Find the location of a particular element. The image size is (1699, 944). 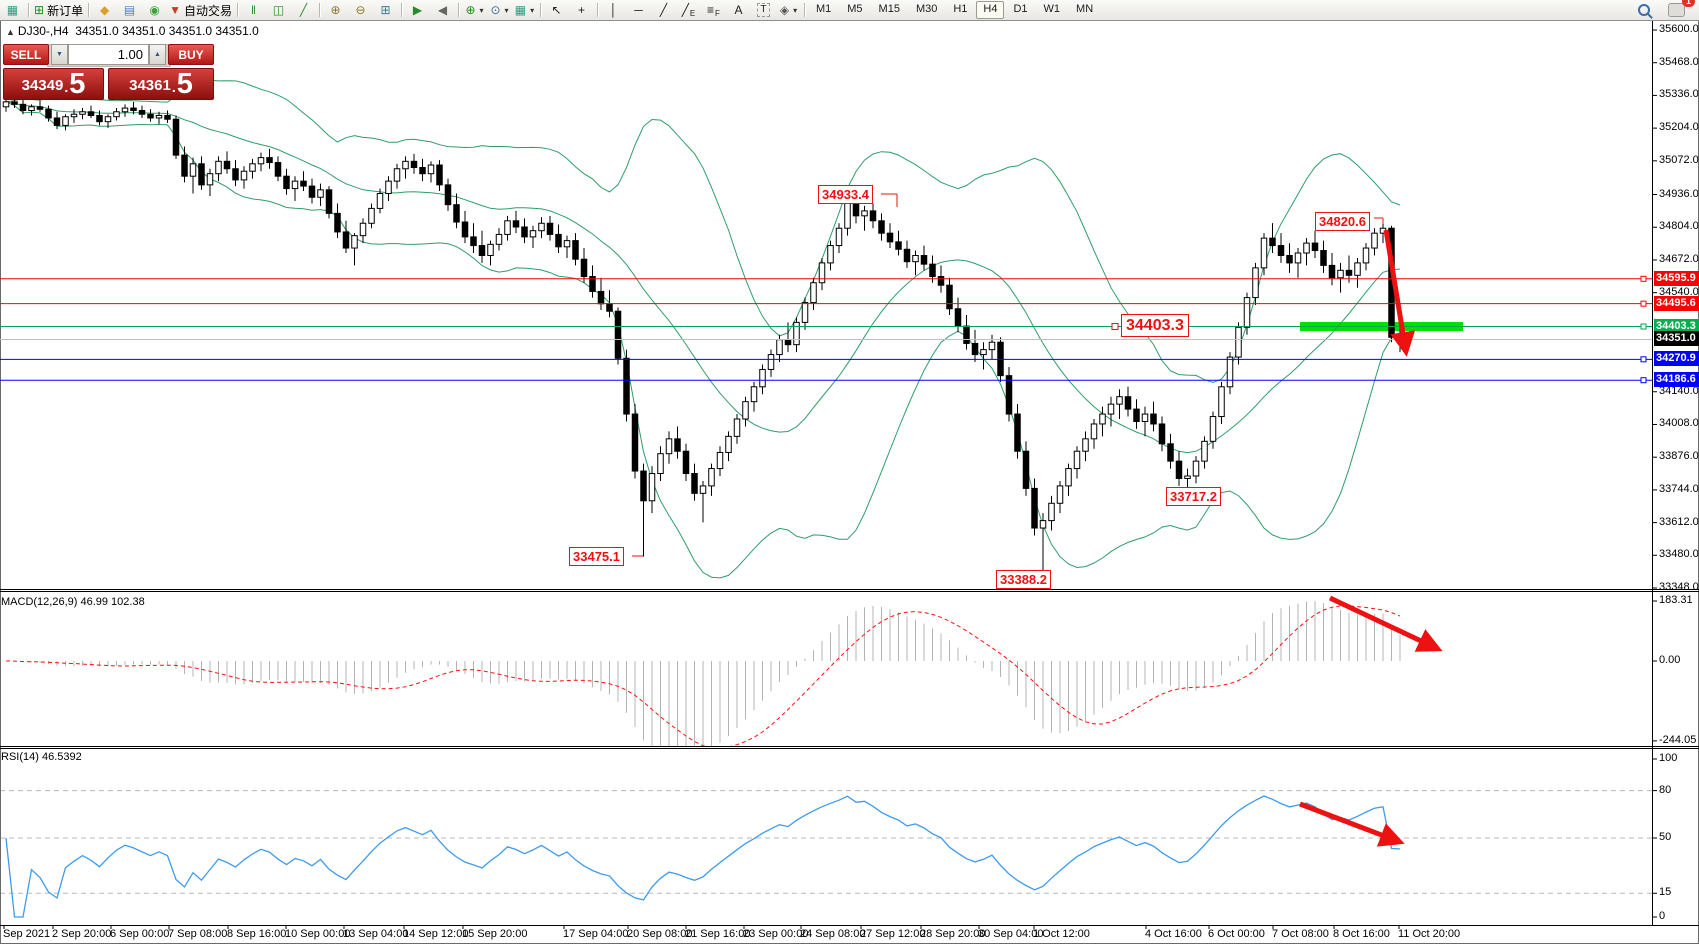

auto-trading-button: ▼ 自动交易 is located at coordinates (200, 10).